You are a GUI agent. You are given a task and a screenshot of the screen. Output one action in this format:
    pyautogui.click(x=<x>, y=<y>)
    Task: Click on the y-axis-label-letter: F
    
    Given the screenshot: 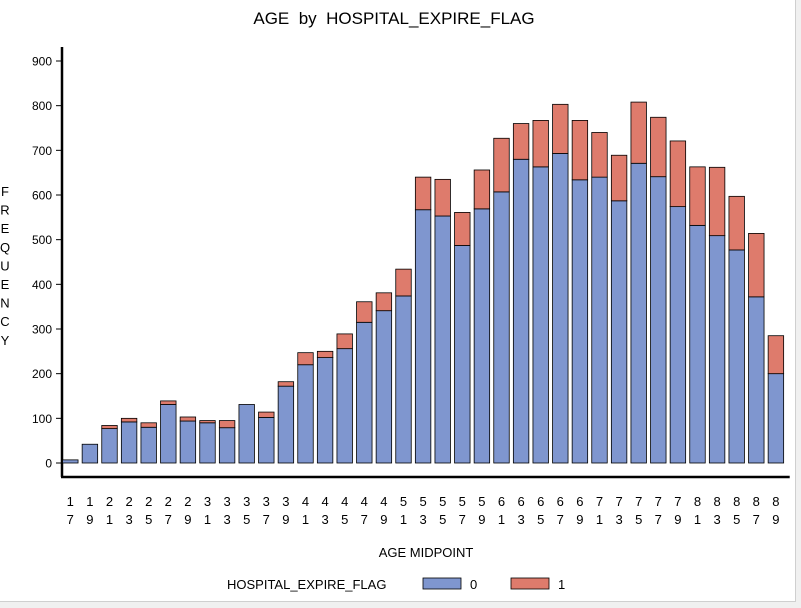 What is the action you would take?
    pyautogui.click(x=5, y=191)
    